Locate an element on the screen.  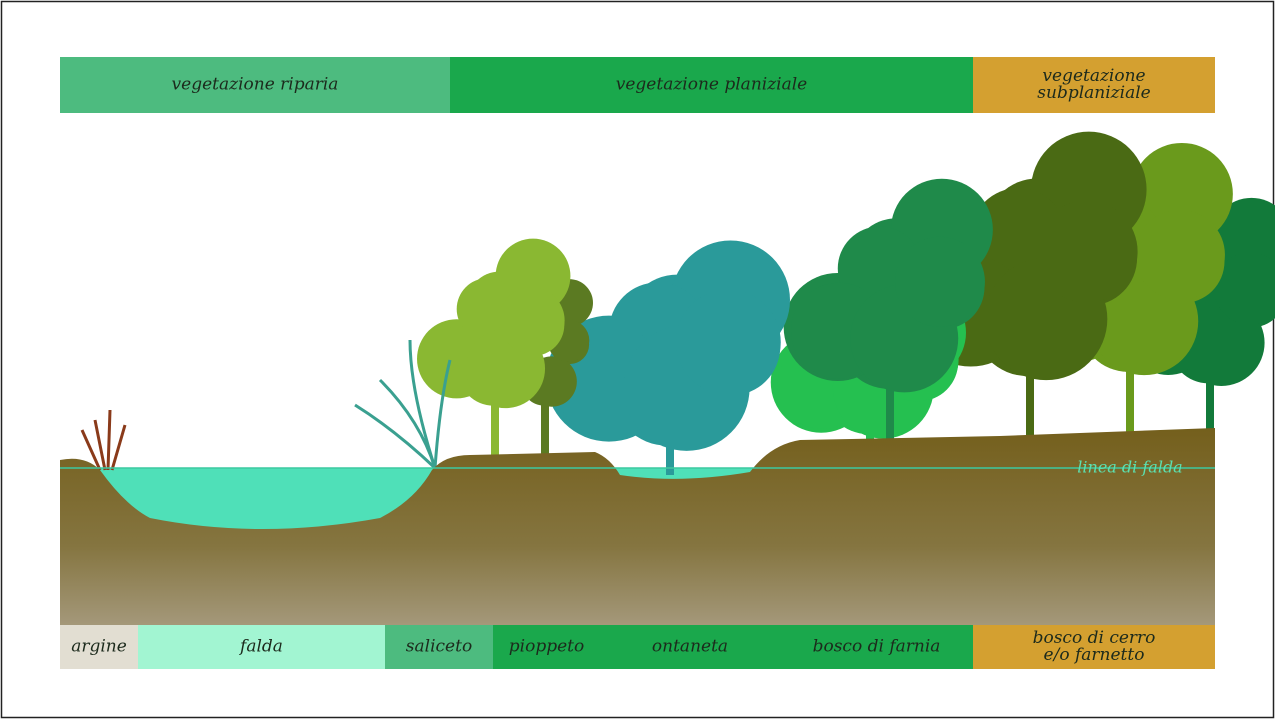
band-label: bosco di farnia is located at coordinates (877, 647).